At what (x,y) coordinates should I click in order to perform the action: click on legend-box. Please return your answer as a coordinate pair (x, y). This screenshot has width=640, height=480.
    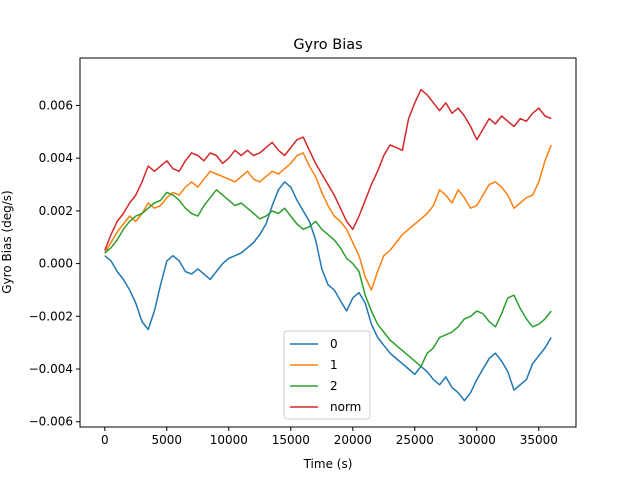
    Looking at the image, I should click on (327, 375).